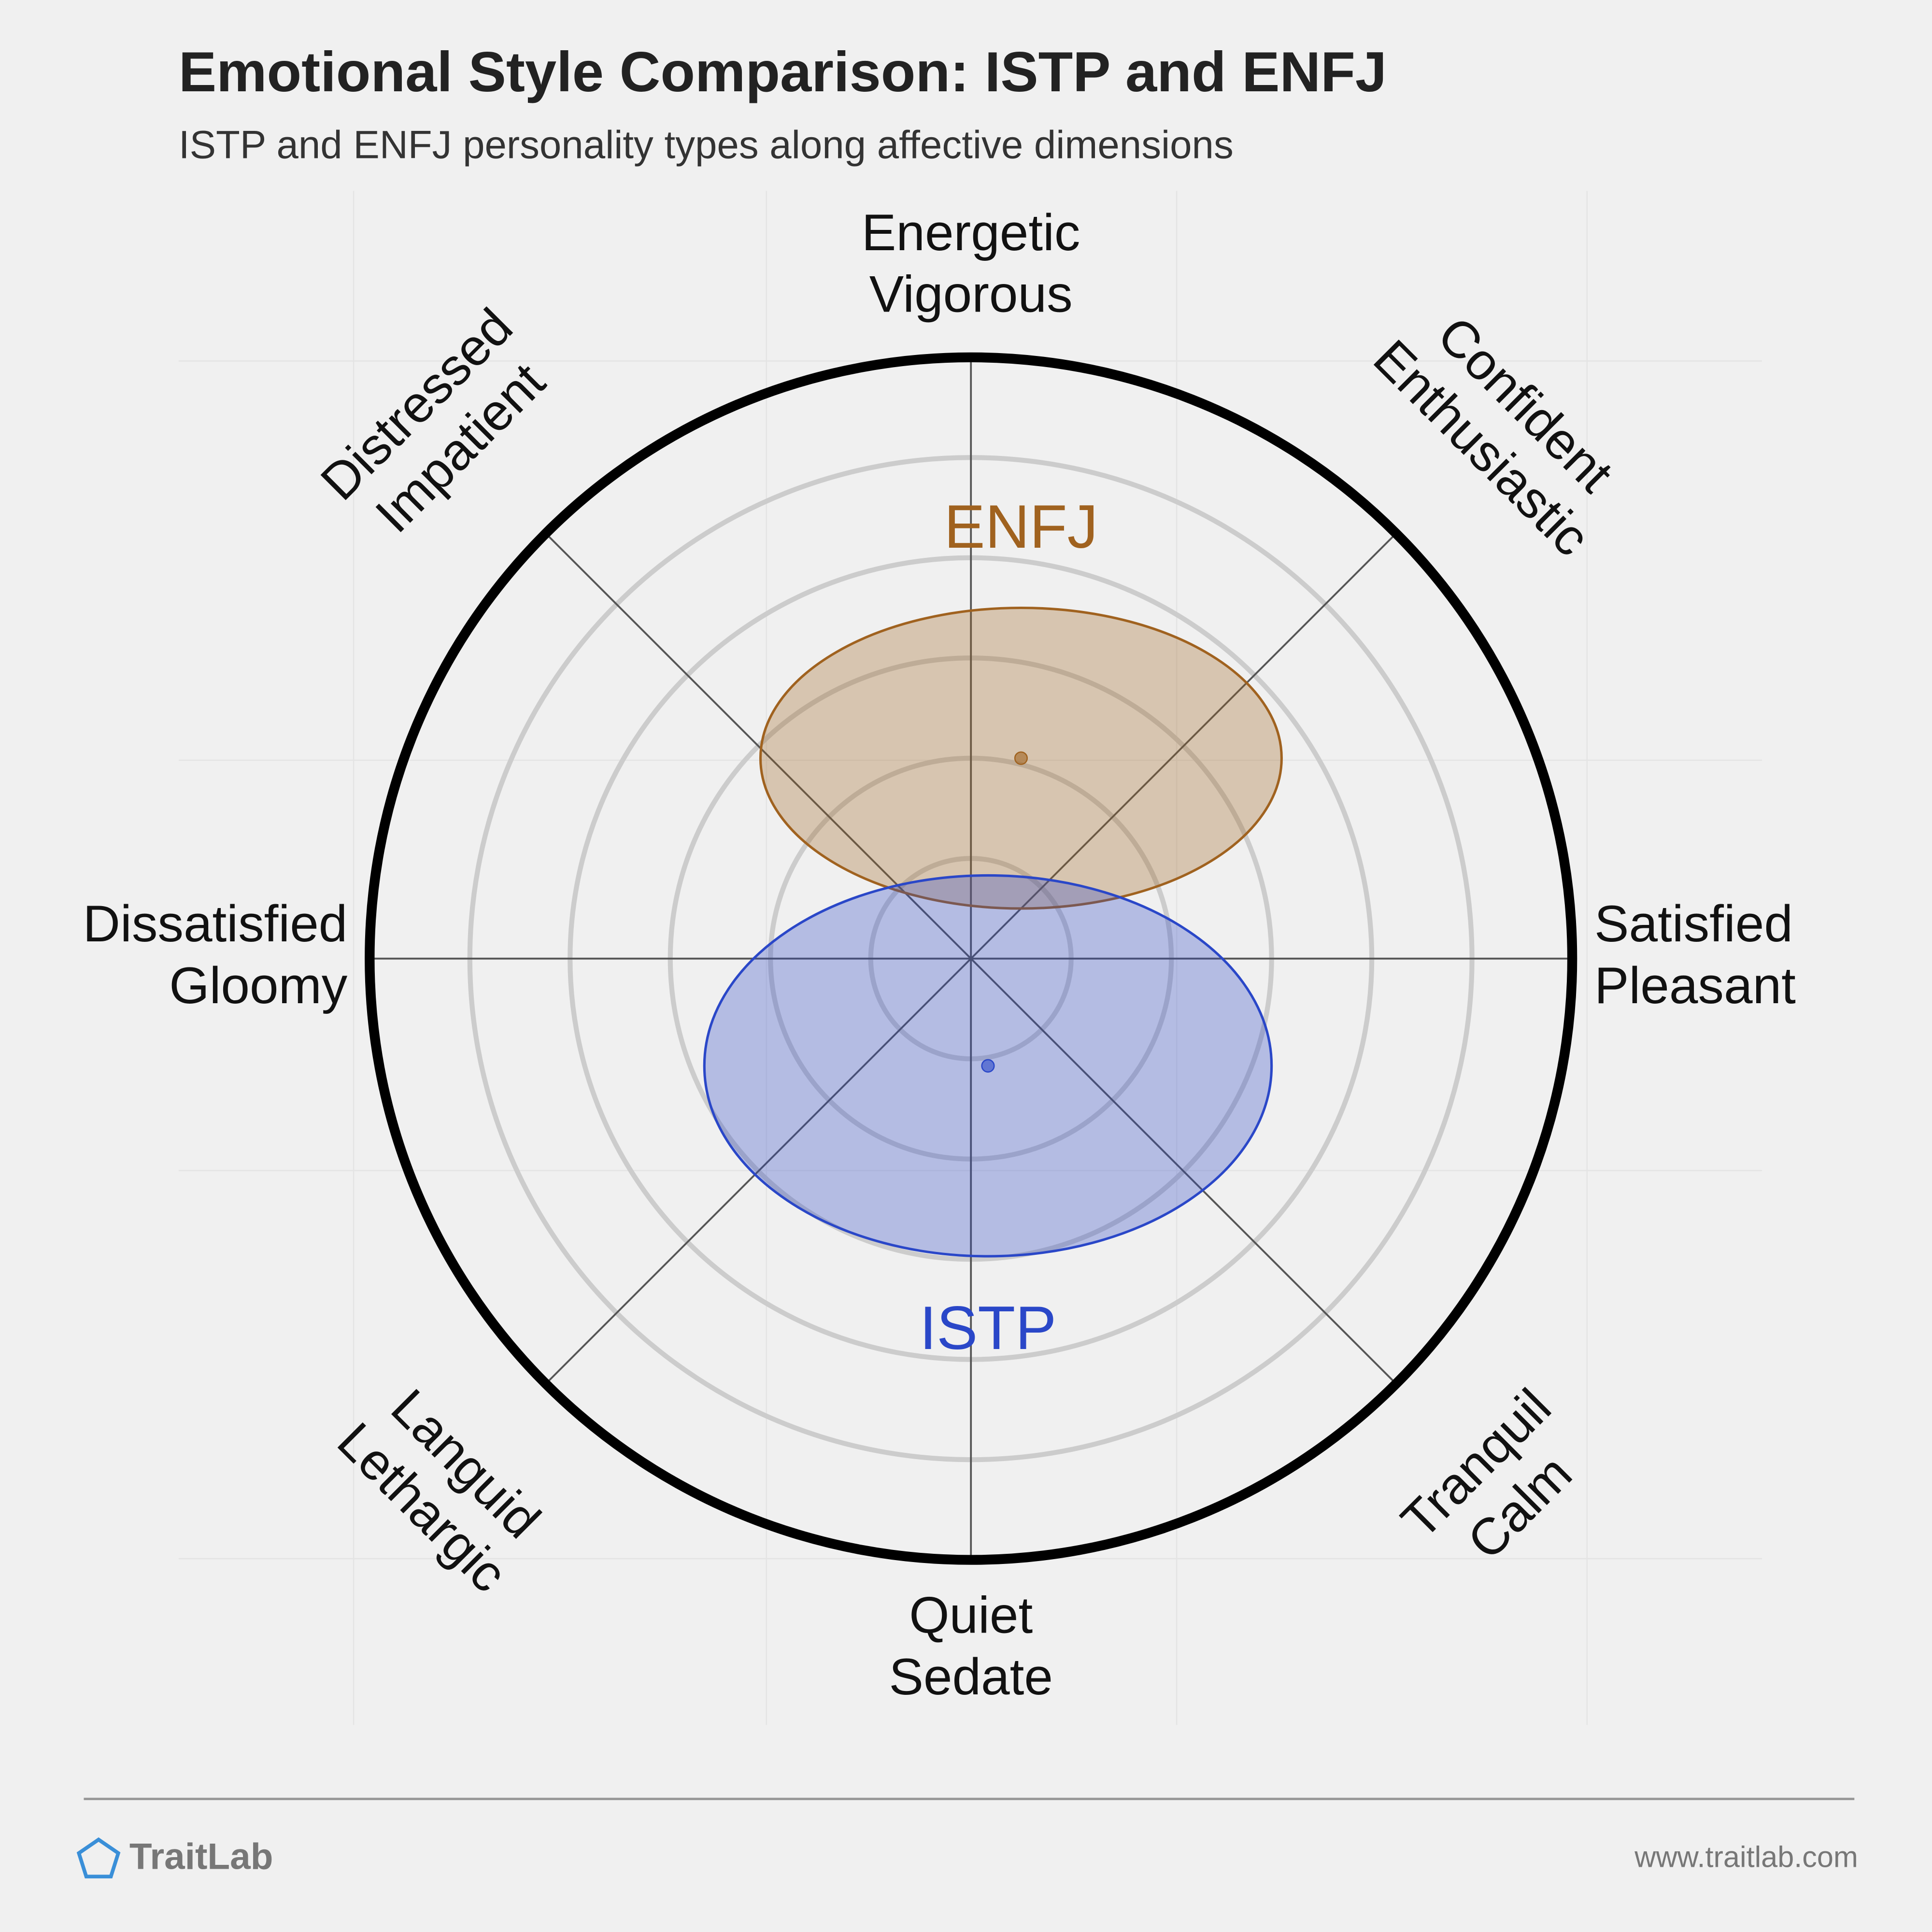 Image resolution: width=1932 pixels, height=1932 pixels. What do you see at coordinates (988, 1328) in the screenshot?
I see `series-label: ISTP` at bounding box center [988, 1328].